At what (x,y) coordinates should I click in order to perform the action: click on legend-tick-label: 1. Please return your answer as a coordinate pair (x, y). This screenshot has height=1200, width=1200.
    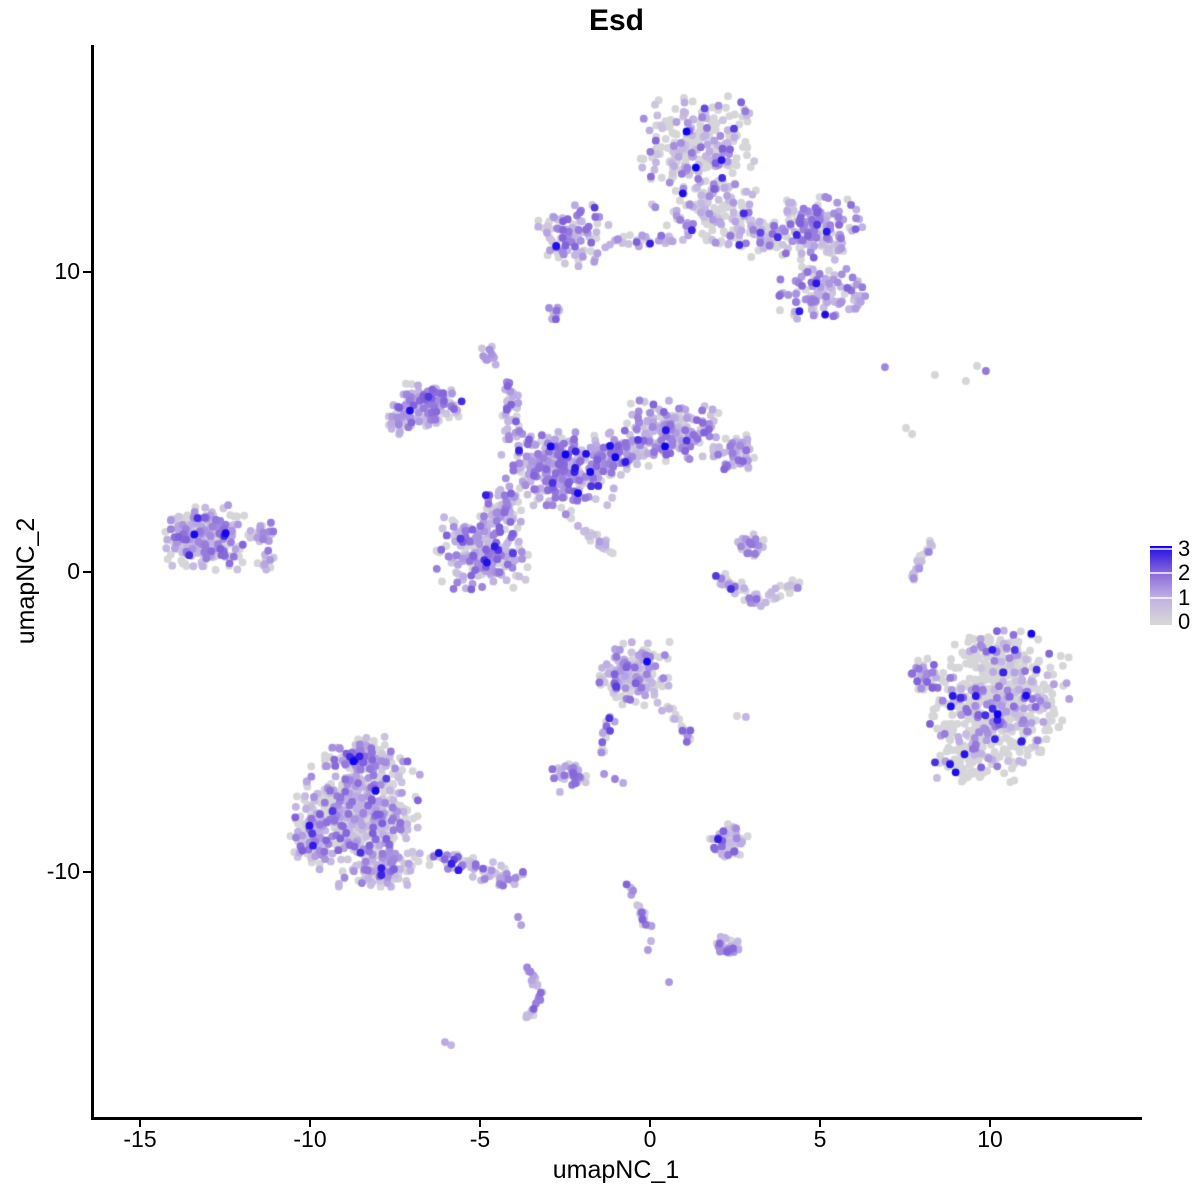
    Looking at the image, I should click on (1184, 597).